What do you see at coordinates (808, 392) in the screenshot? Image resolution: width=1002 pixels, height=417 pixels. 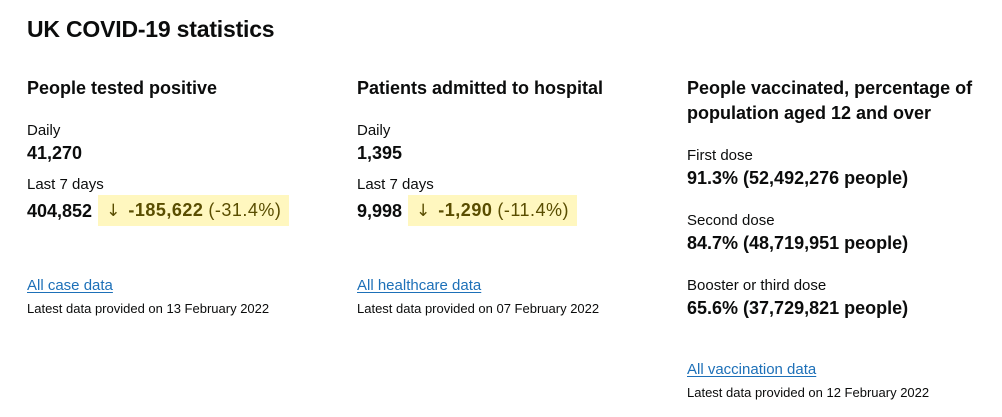 I see `vaccination-updated-text: Latest data provided on 12 February 2022` at bounding box center [808, 392].